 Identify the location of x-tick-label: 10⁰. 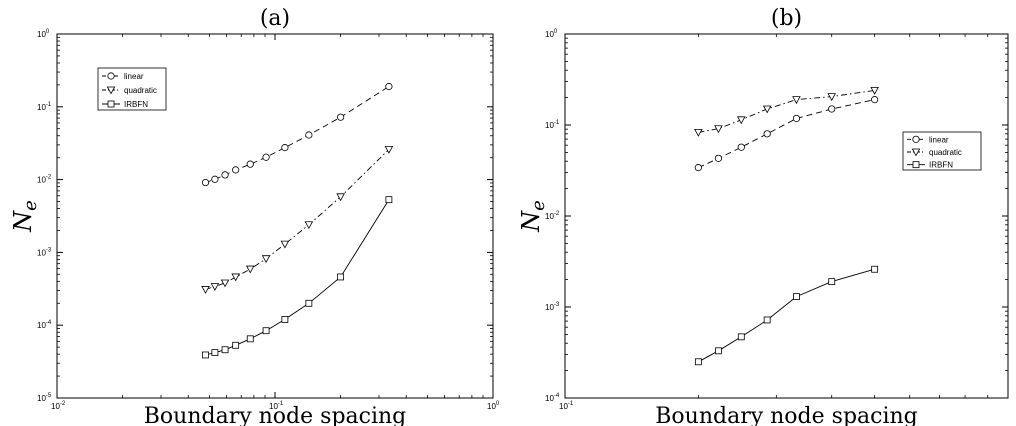
(493, 406).